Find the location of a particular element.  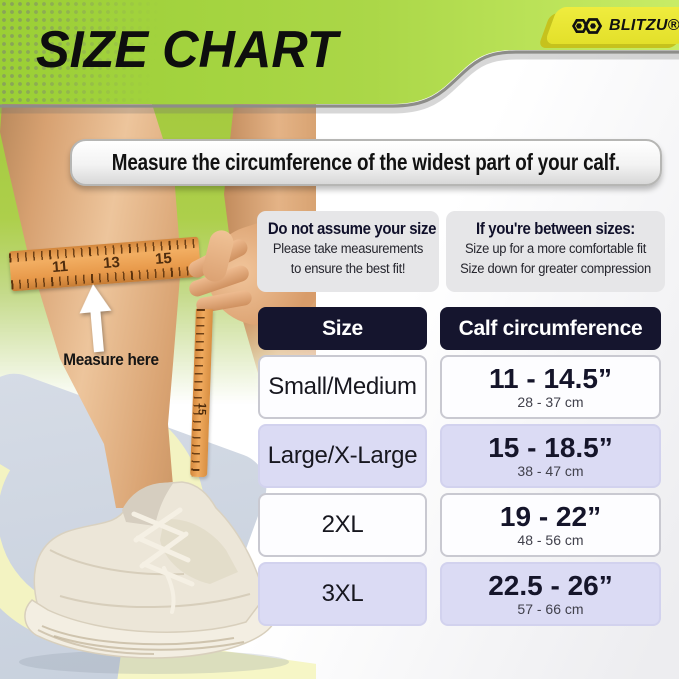

brand-name: BLITZU® is located at coordinates (644, 25).